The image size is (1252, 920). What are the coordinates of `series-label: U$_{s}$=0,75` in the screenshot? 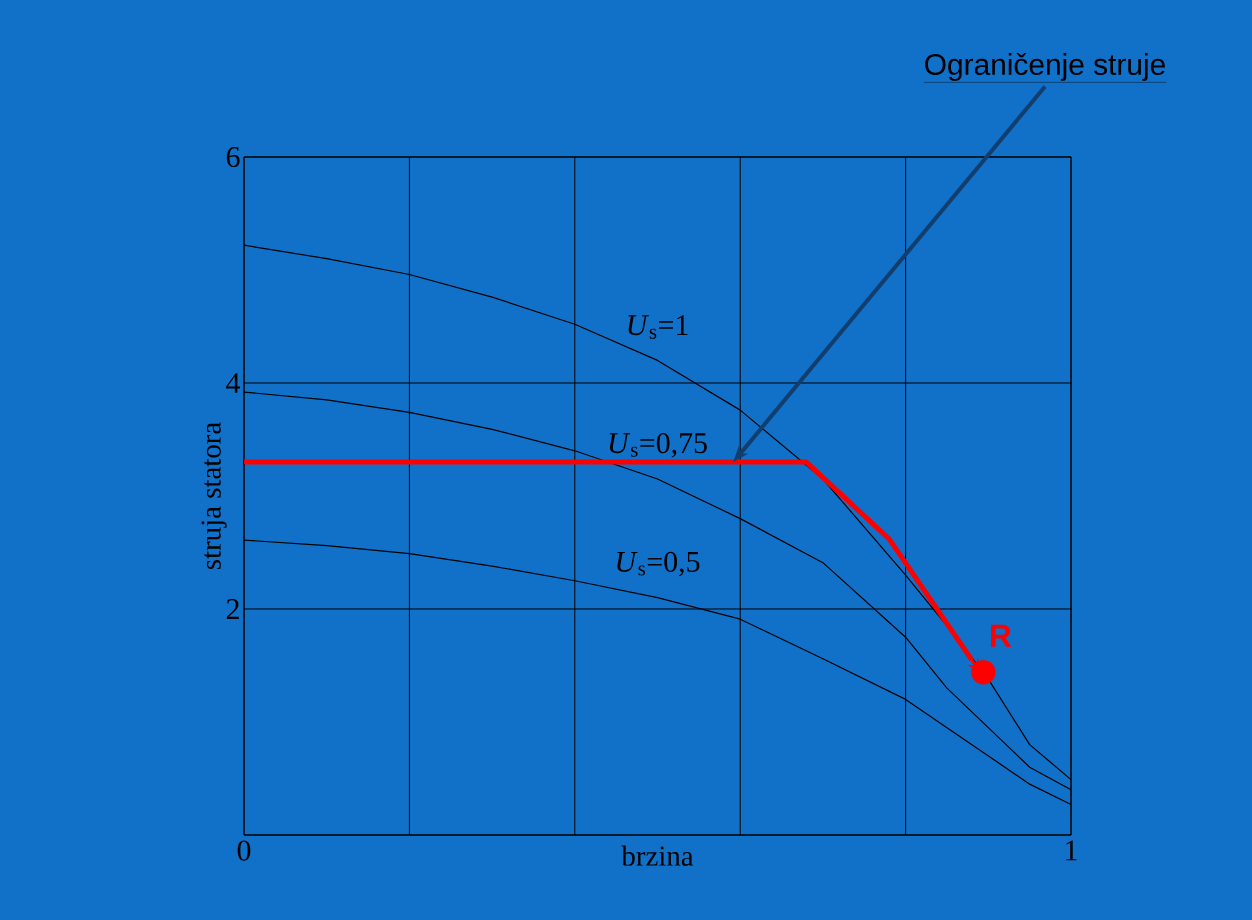 It's located at (658, 445).